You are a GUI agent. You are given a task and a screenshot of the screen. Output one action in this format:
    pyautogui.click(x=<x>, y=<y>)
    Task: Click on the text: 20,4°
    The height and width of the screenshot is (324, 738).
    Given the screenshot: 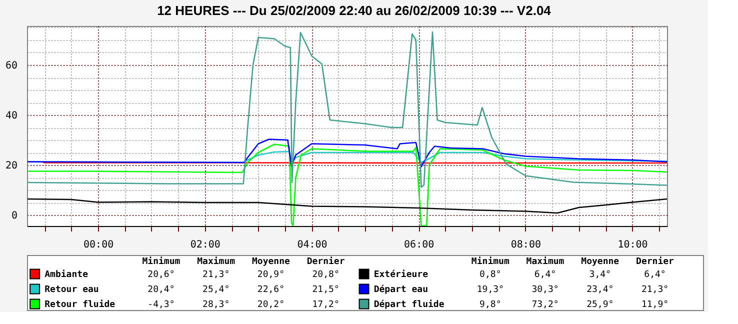 What is the action you would take?
    pyautogui.click(x=161, y=290)
    